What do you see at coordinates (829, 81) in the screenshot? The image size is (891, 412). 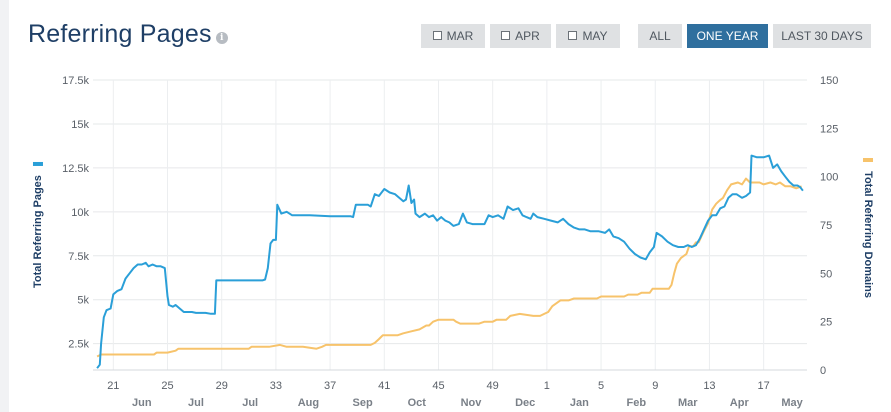 I see `right-tick-label: 150` at bounding box center [829, 81].